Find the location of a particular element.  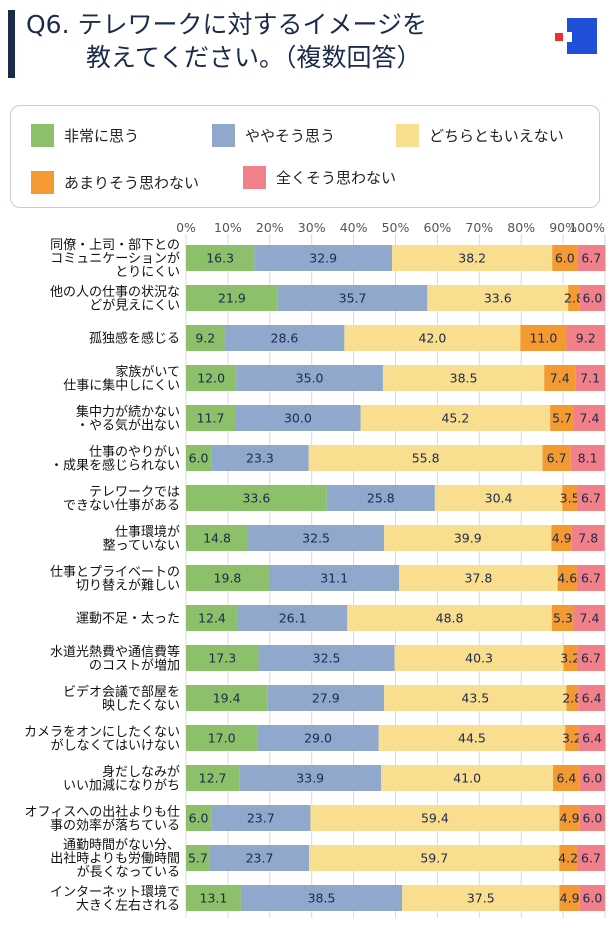

data-label: 25.8 is located at coordinates (381, 498).